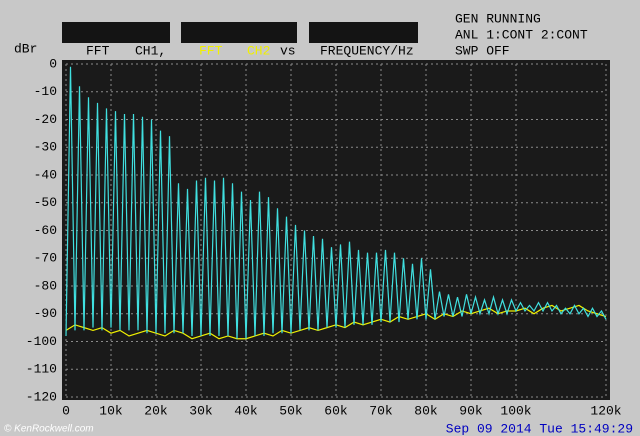 The image size is (640, 436). Describe the element at coordinates (471, 410) in the screenshot. I see `x-tick-label: 90k` at that location.